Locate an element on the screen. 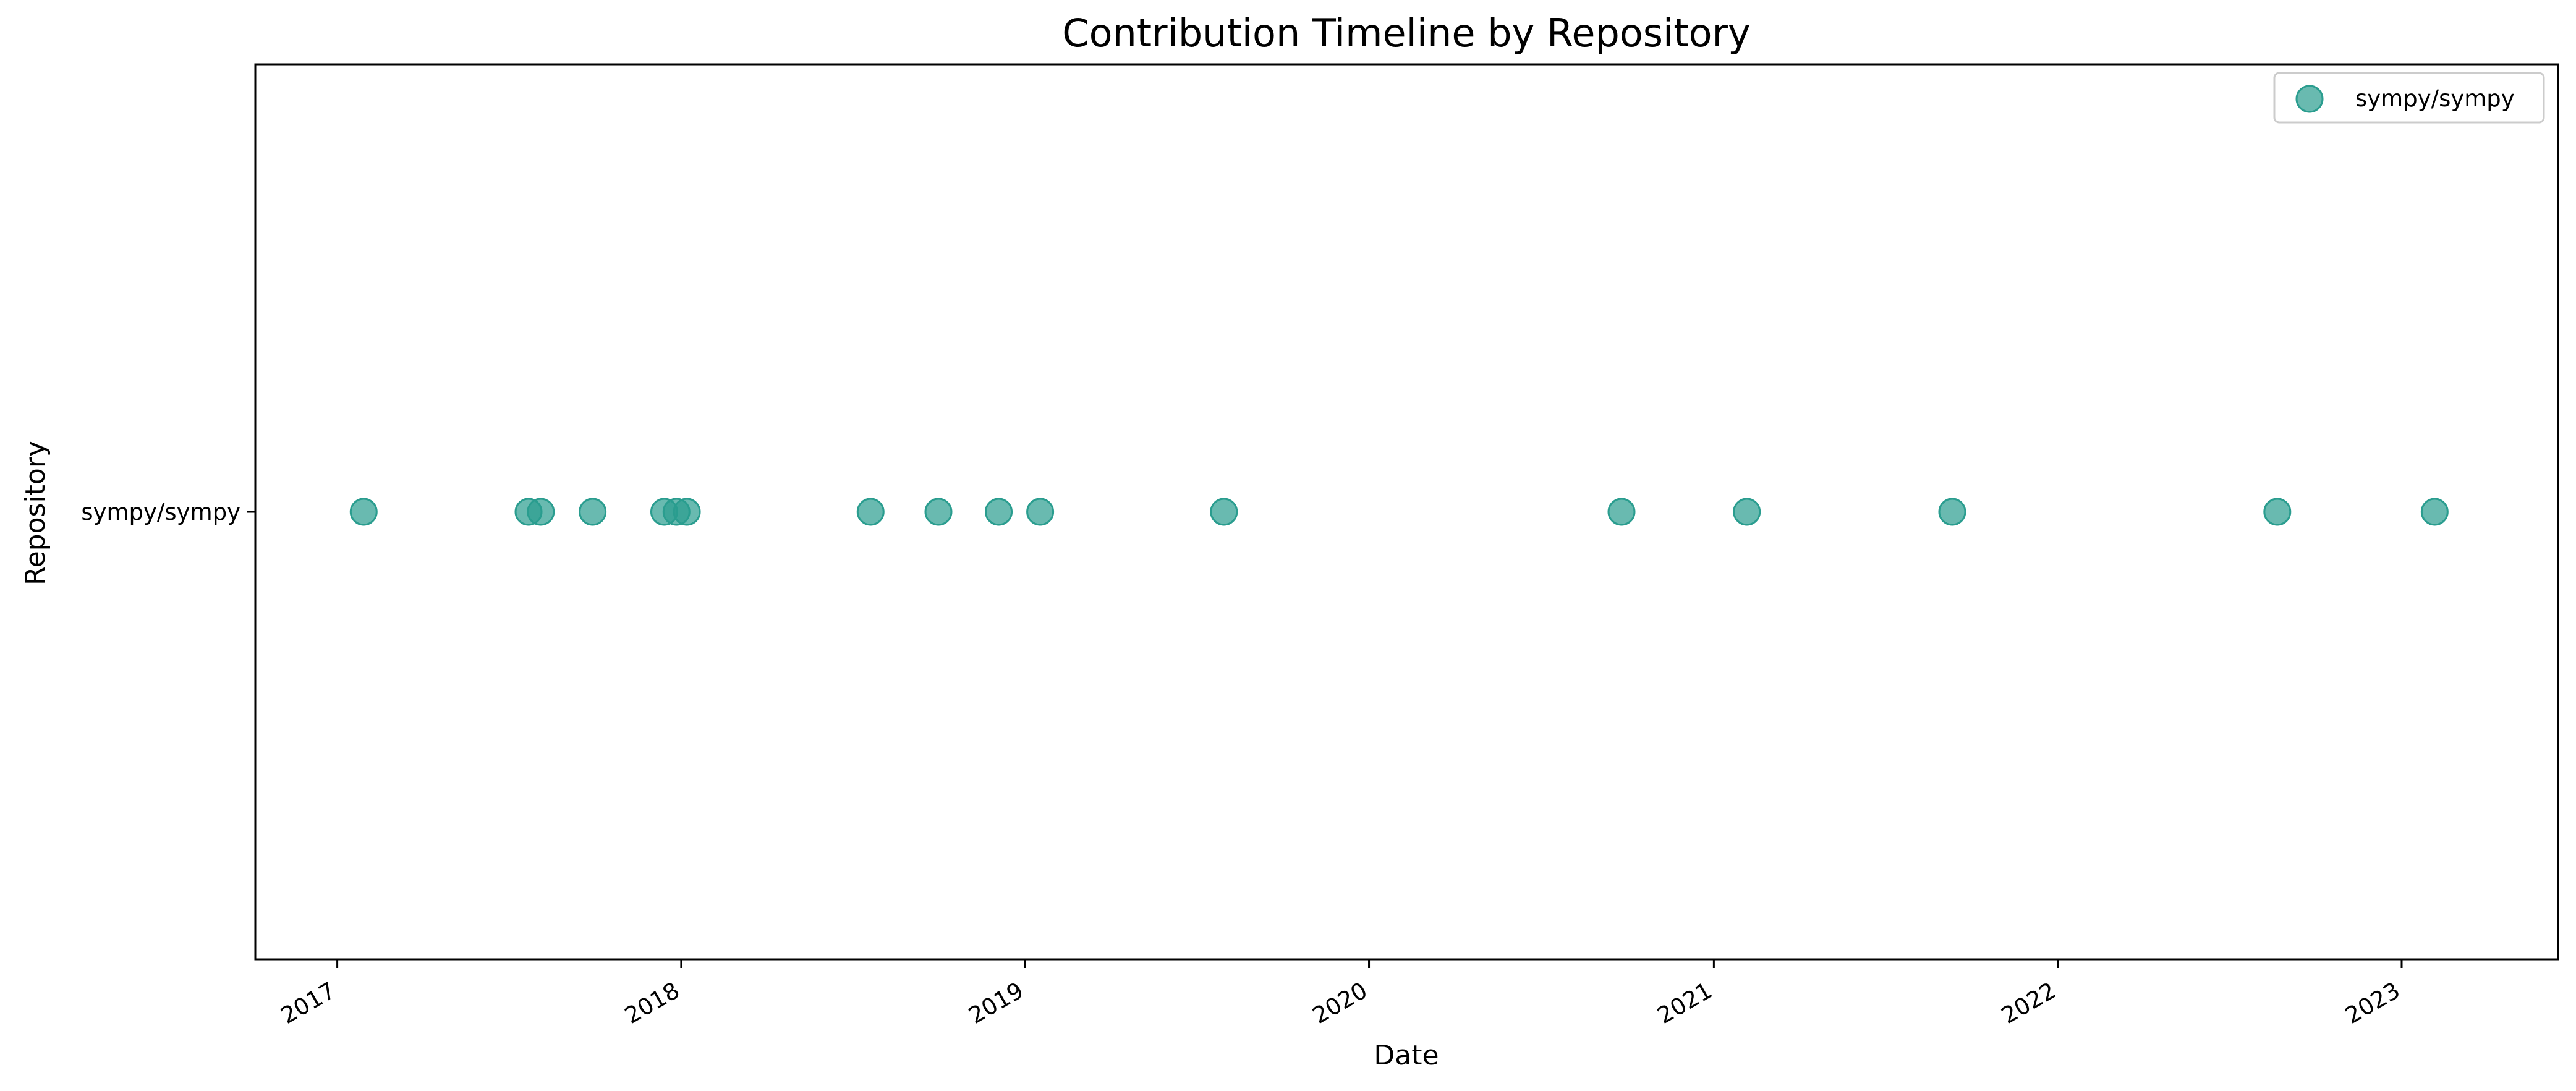  y-axis-ticks: sympy/sympy is located at coordinates (168, 512).